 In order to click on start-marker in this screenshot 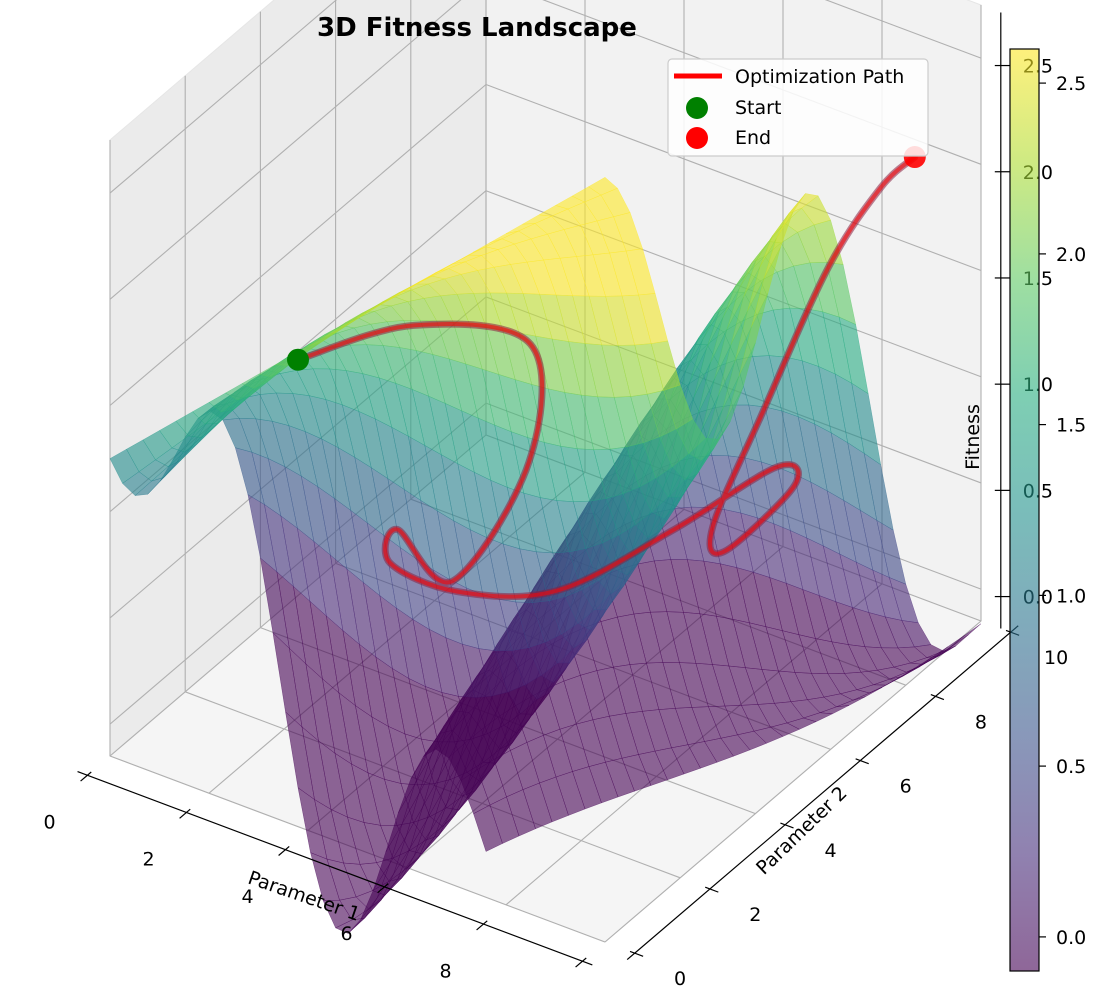, I will do `click(298, 359)`.